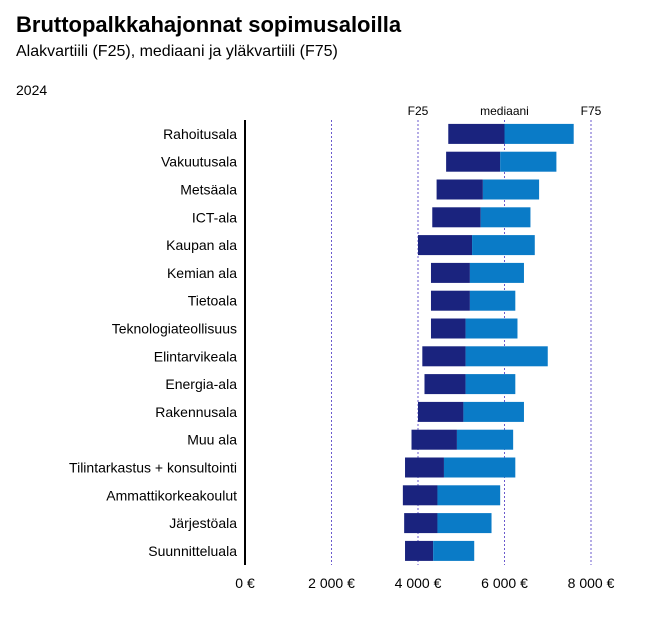 Image resolution: width=647 pixels, height=619 pixels. I want to click on marker-label-mediaani: mediaani, so click(504, 111).